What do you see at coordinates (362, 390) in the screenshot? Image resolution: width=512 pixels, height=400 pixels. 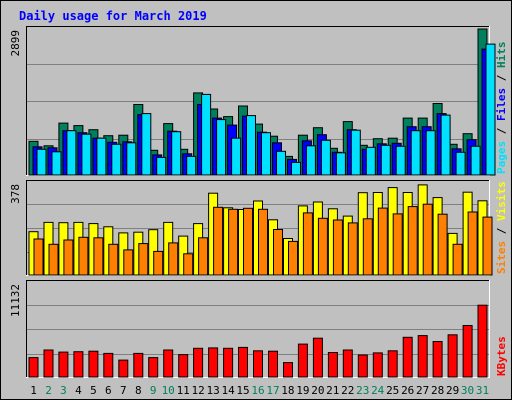 I see `x-tick-label-day-23: 23` at bounding box center [362, 390].